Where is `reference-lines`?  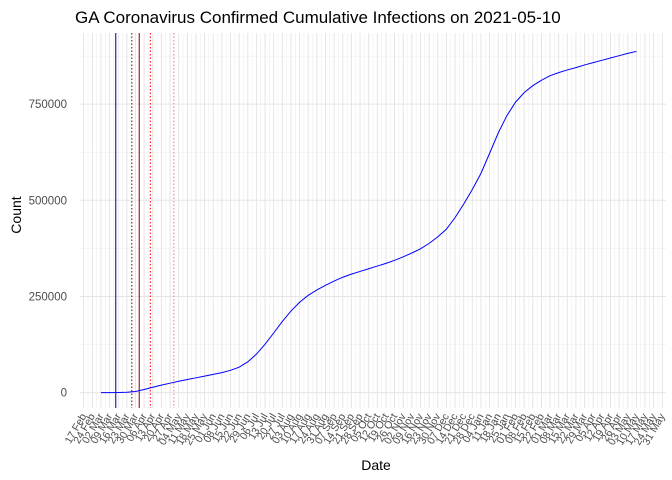 reference-lines is located at coordinates (145, 220).